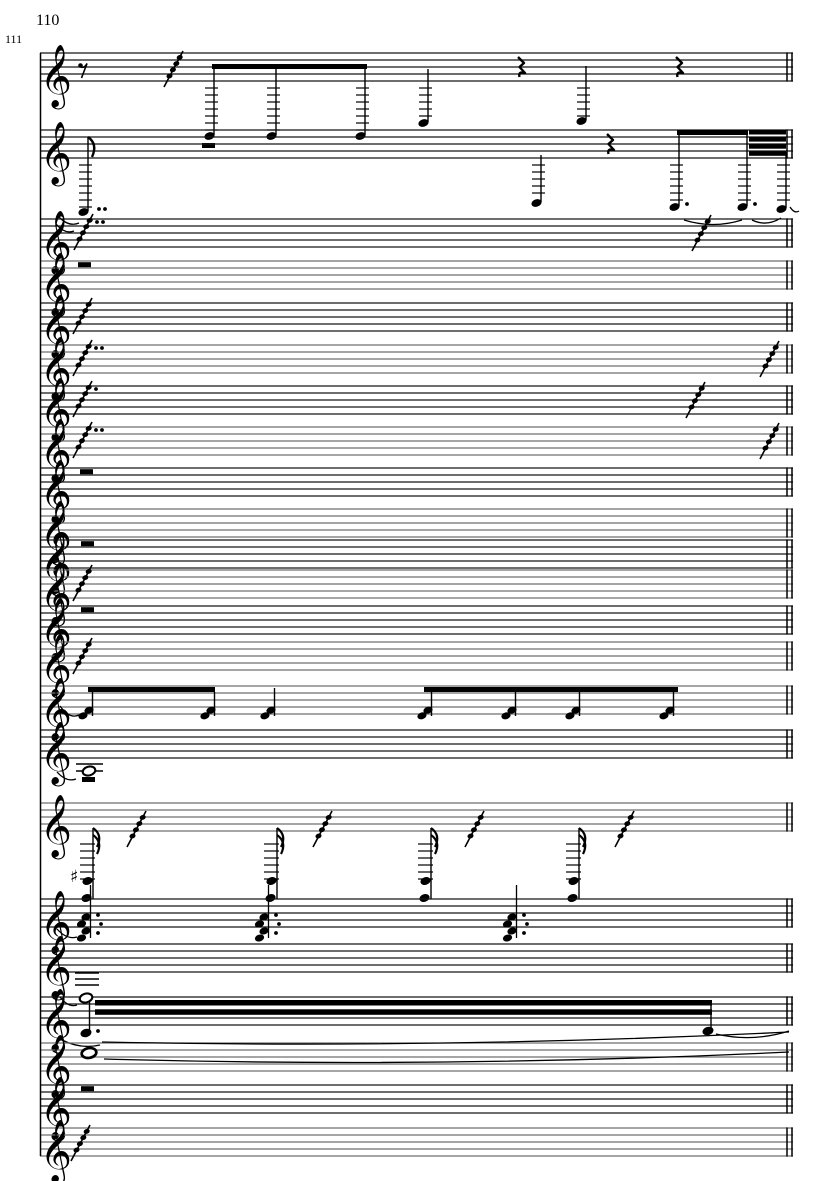  What do you see at coordinates (416, 564) in the screenshot?
I see `staff-11: 𝄞` at bounding box center [416, 564].